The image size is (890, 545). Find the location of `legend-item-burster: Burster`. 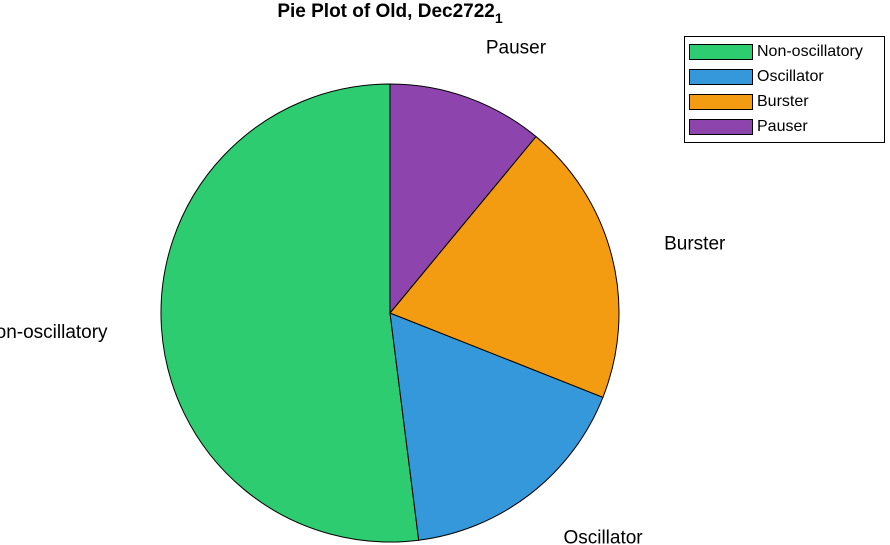

legend-item-burster: Burster is located at coordinates (749, 102).